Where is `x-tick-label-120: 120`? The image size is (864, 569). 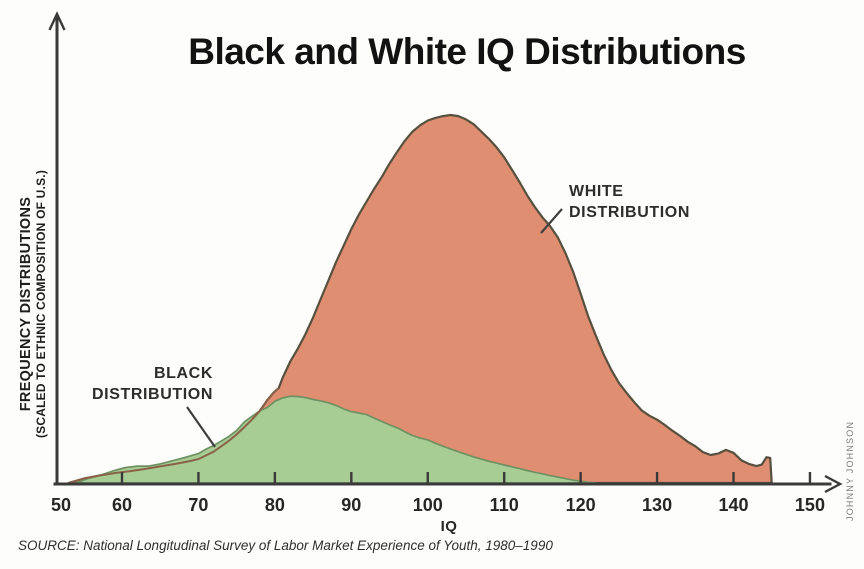 x-tick-label-120: 120 is located at coordinates (581, 505).